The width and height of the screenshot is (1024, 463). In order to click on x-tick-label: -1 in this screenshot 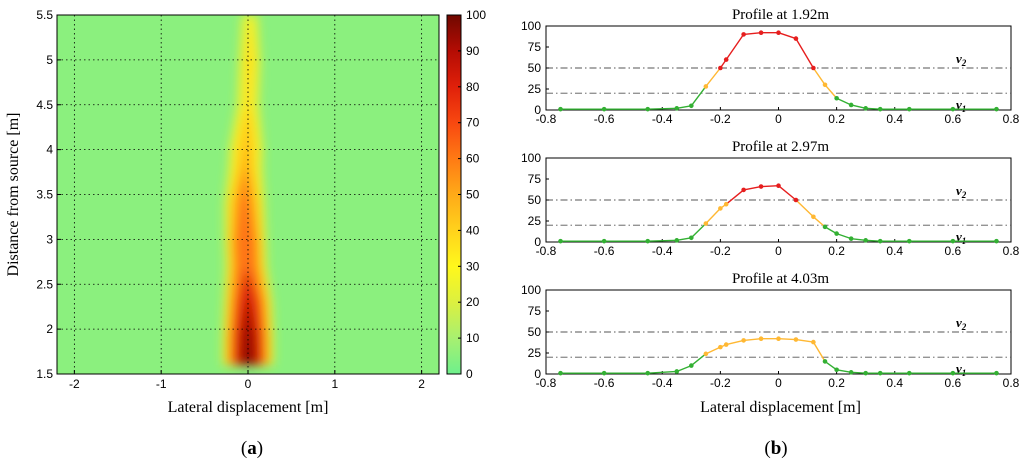, I will do `click(161, 384)`.